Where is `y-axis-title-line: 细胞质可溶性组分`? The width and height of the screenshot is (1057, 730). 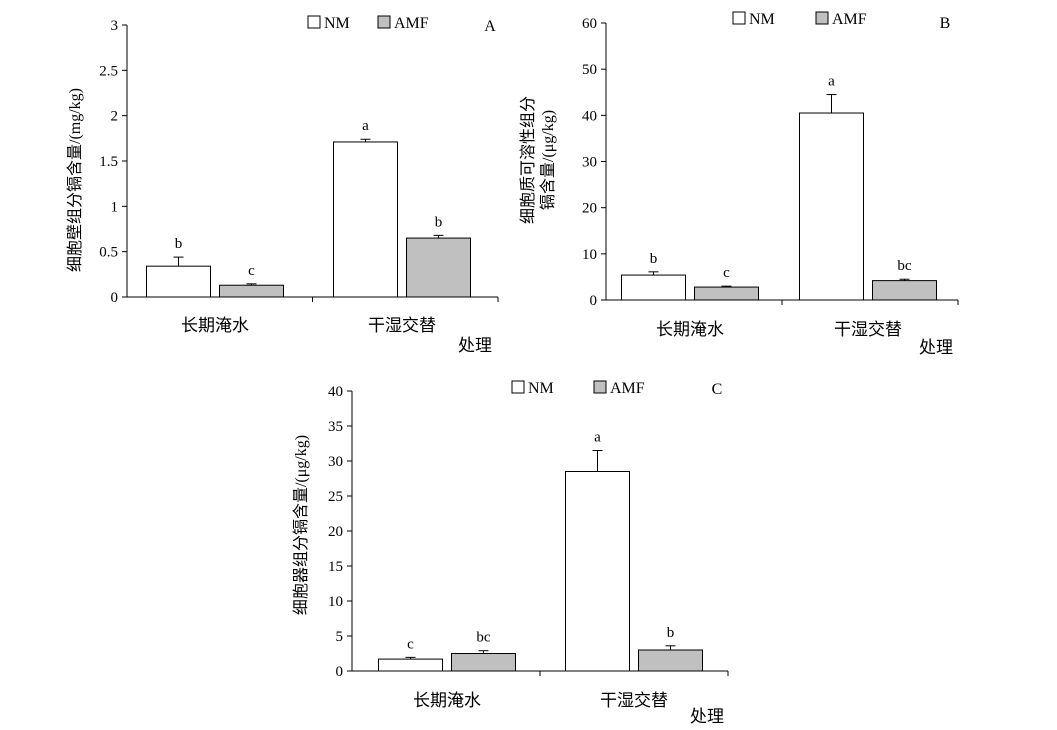
y-axis-title-line: 细胞质可溶性组分 is located at coordinates (528, 160).